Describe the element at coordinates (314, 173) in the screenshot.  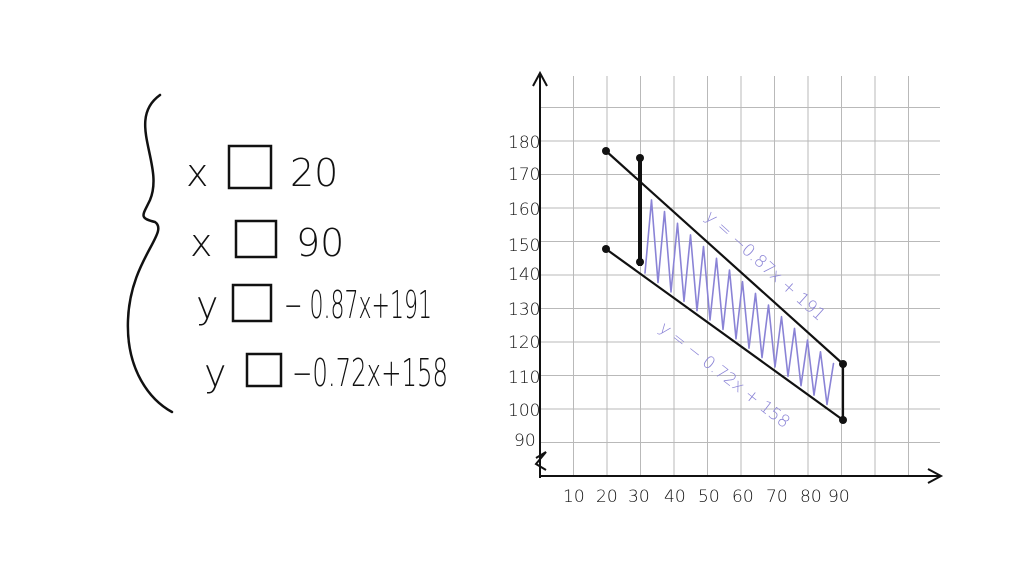
I see `inequality-rhs: 20` at that location.